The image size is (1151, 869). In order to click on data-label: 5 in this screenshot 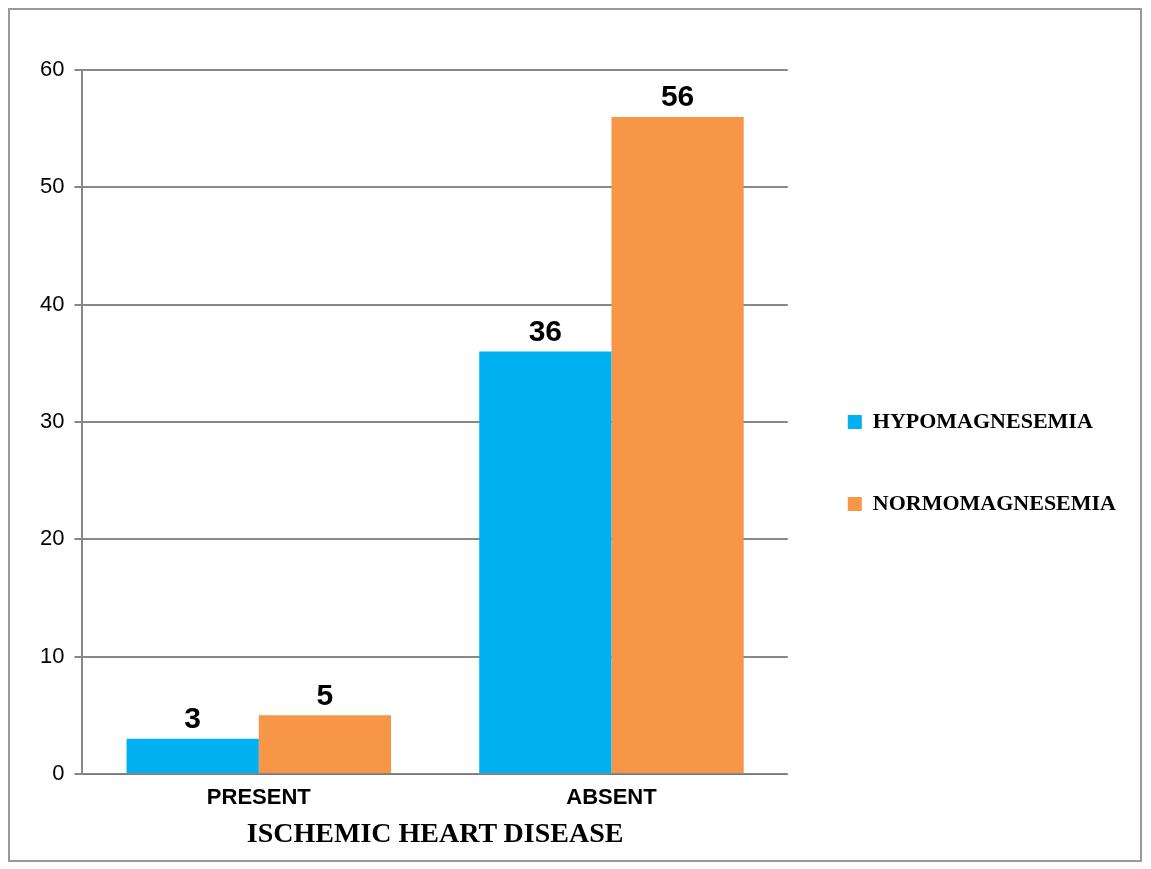, I will do `click(325, 694)`.